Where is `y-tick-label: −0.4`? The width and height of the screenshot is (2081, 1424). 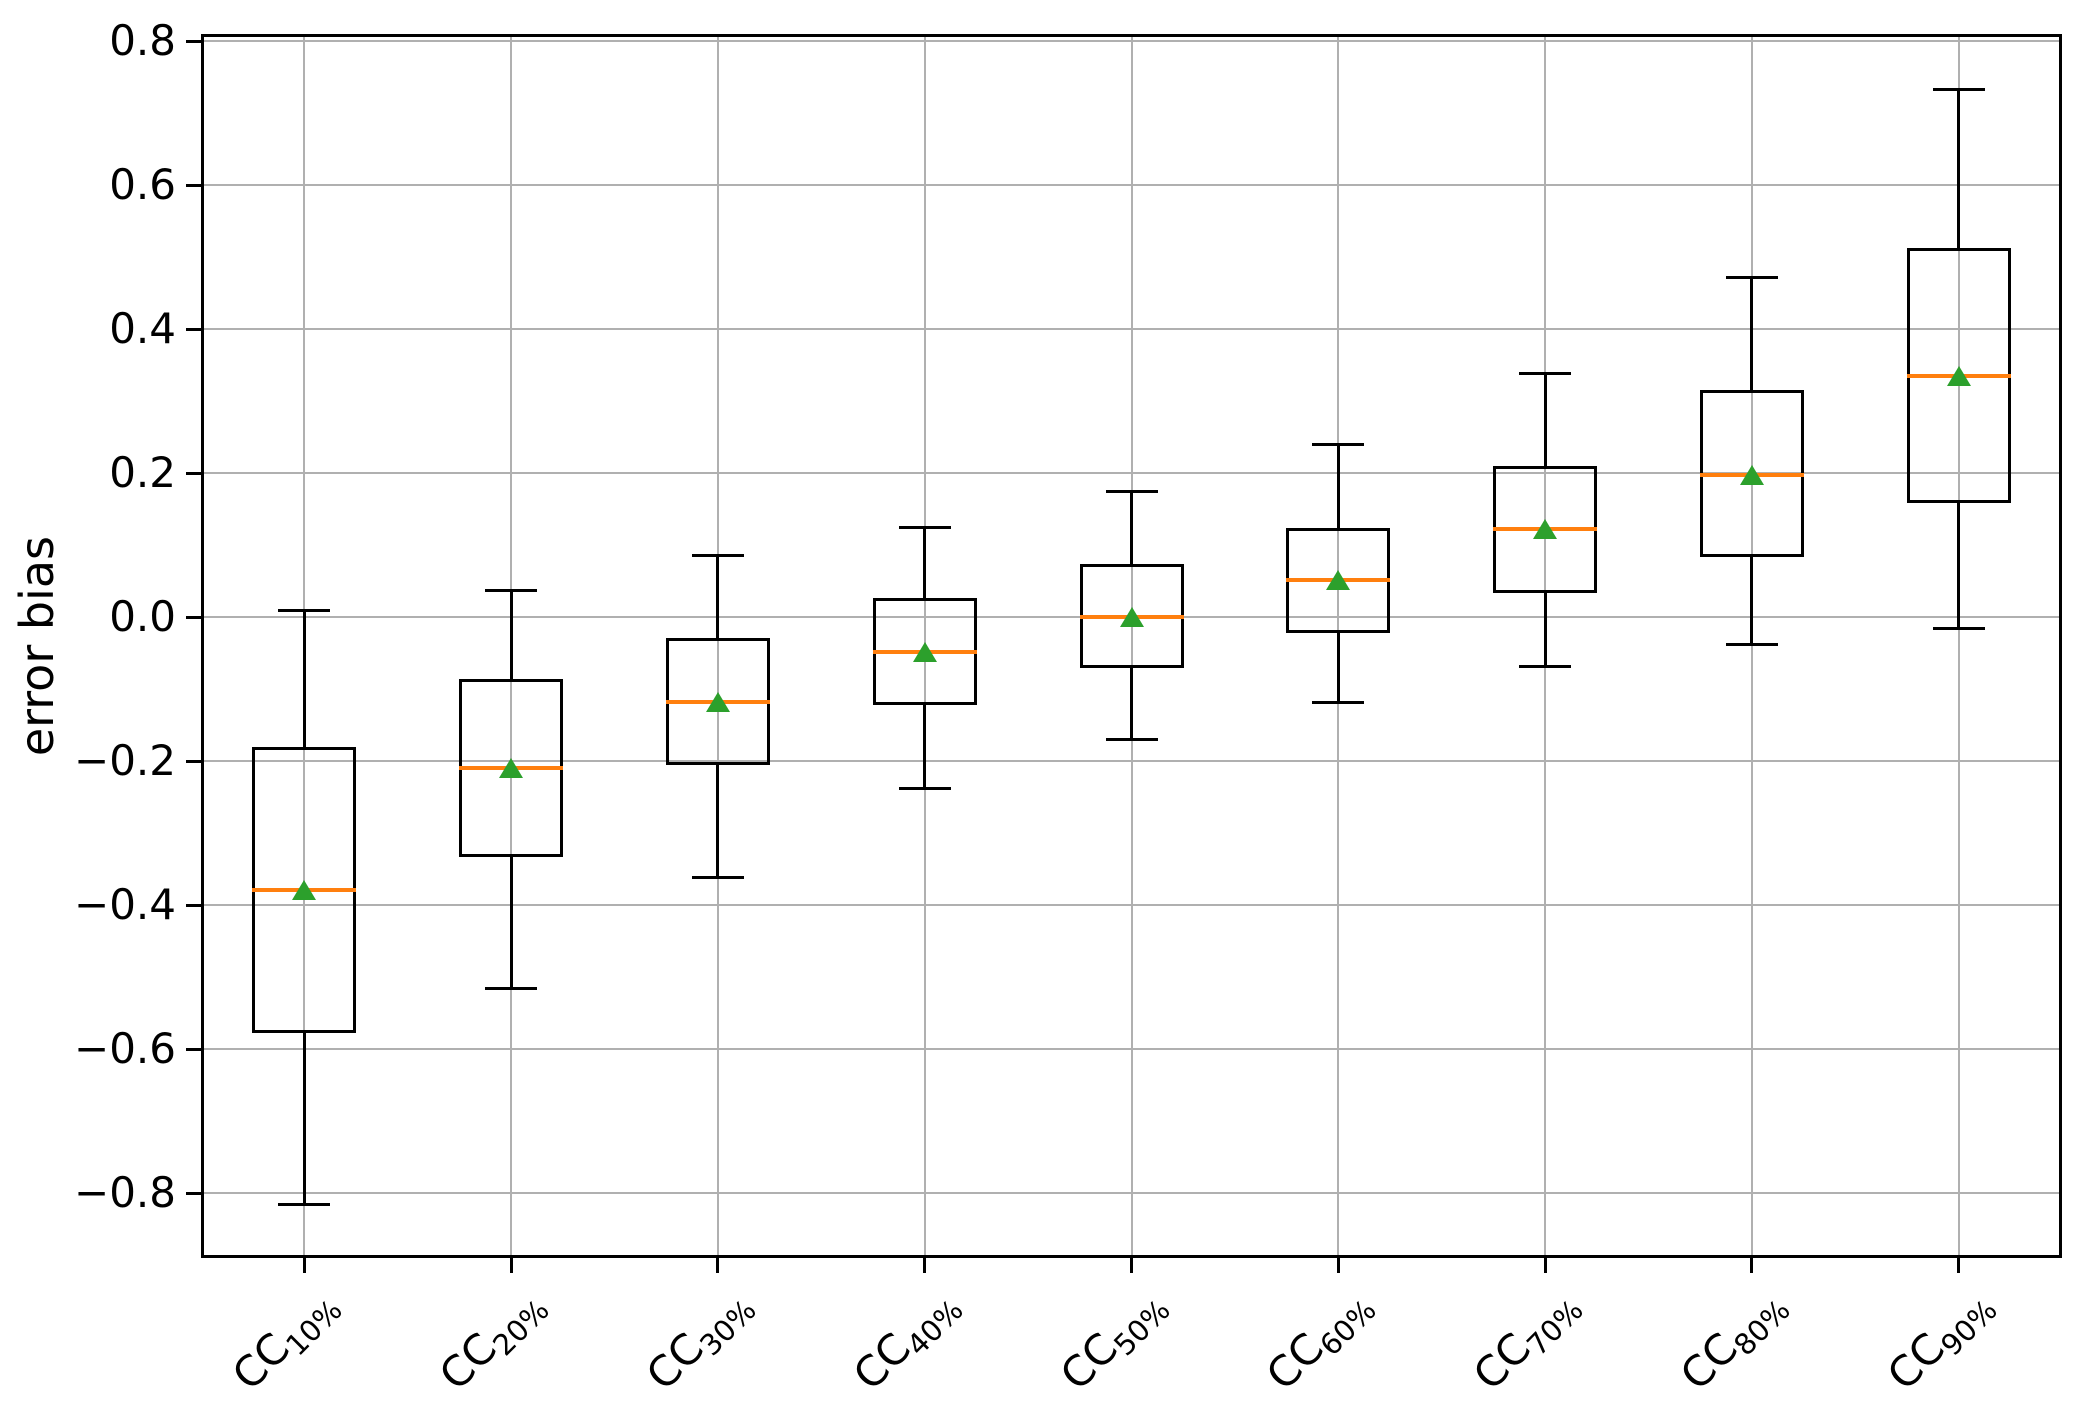
y-tick-label: −0.4 is located at coordinates (125, 905).